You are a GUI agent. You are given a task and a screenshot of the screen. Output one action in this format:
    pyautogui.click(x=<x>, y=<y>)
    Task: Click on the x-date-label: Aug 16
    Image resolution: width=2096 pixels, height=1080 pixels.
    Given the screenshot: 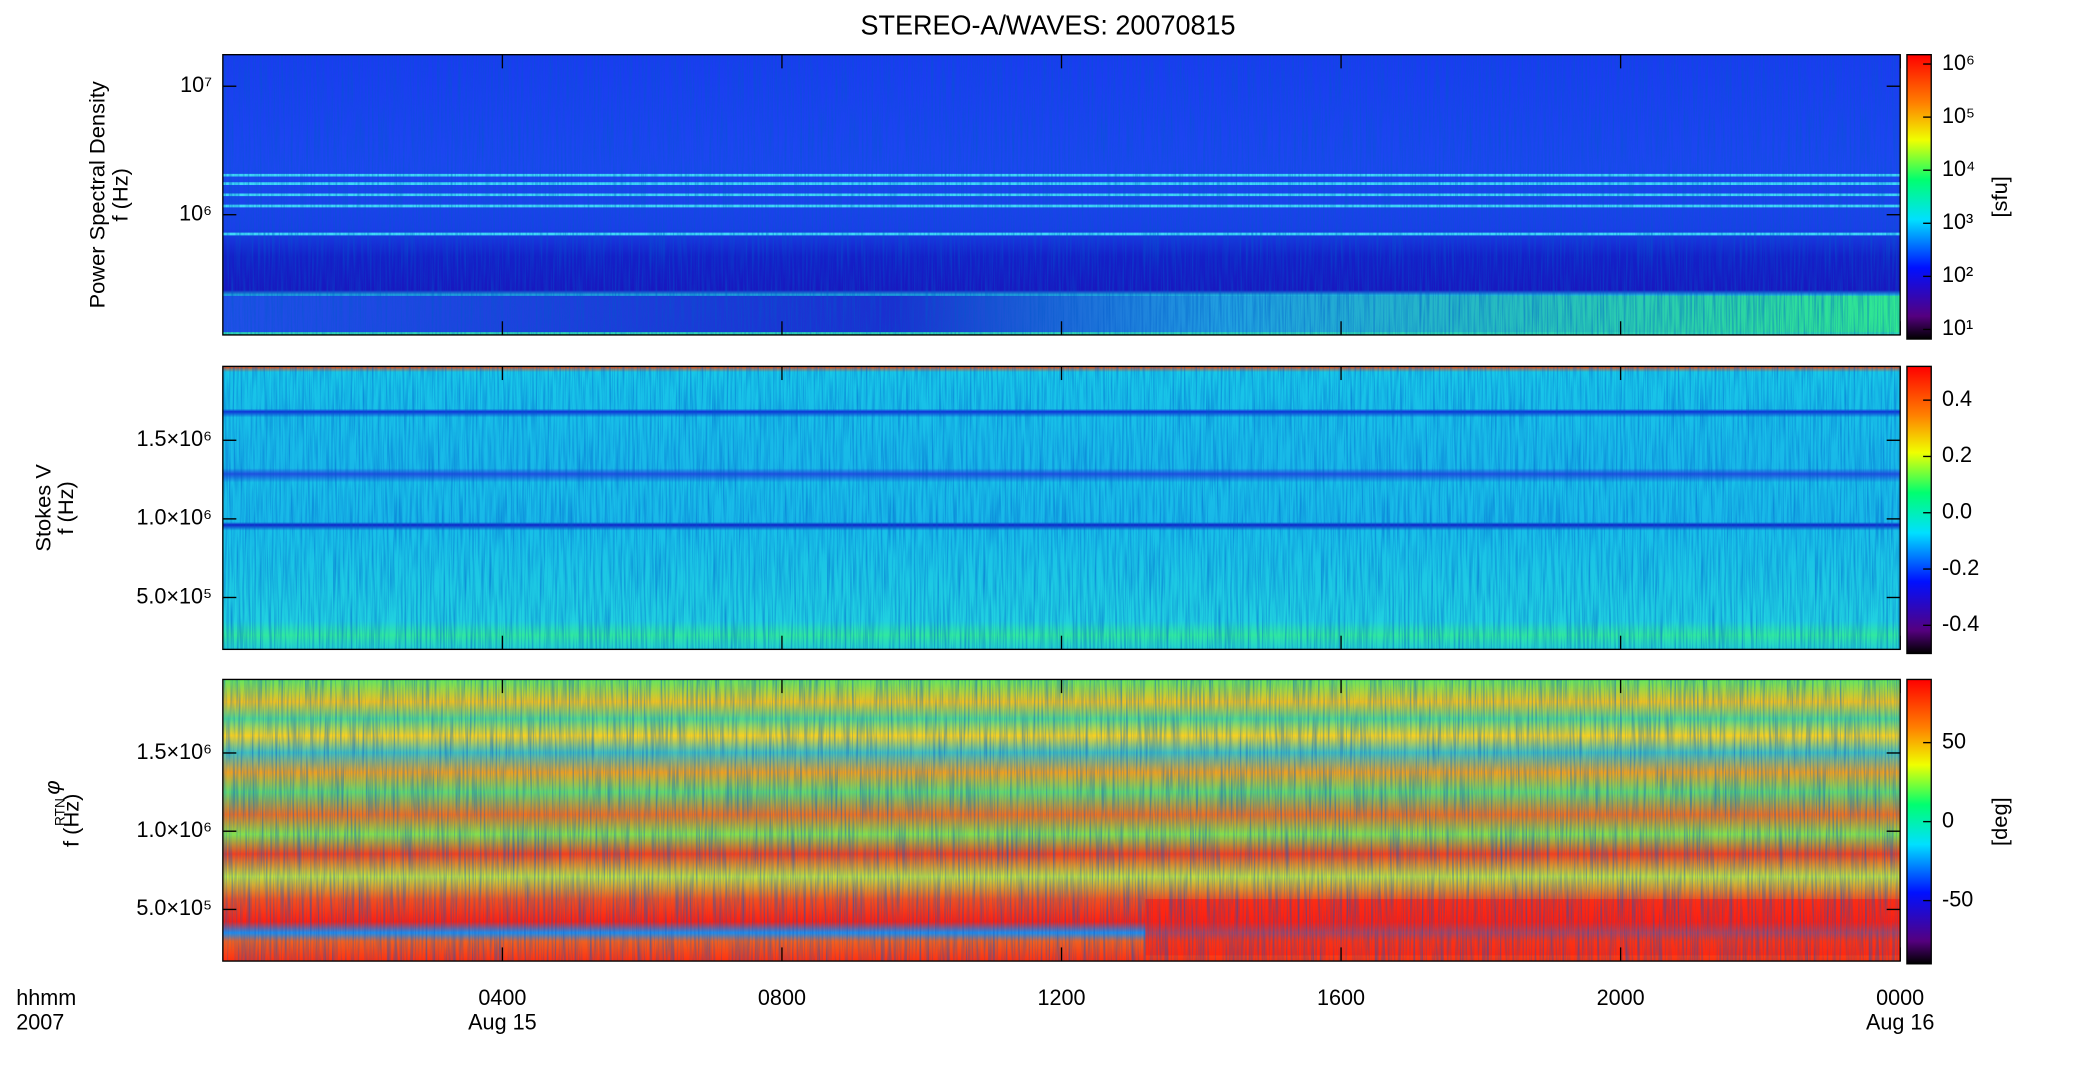 What is the action you would take?
    pyautogui.click(x=1900, y=1022)
    